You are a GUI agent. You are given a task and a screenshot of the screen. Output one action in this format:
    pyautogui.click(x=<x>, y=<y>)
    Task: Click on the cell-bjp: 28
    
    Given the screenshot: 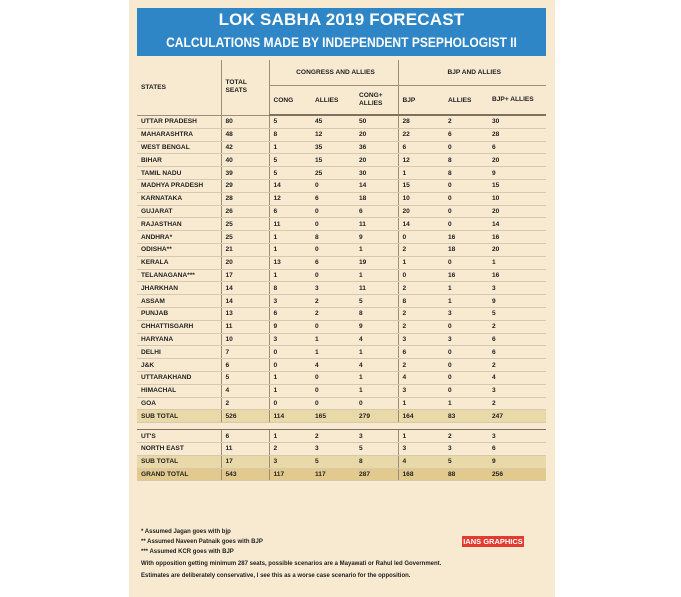 What is the action you would take?
    pyautogui.click(x=420, y=122)
    